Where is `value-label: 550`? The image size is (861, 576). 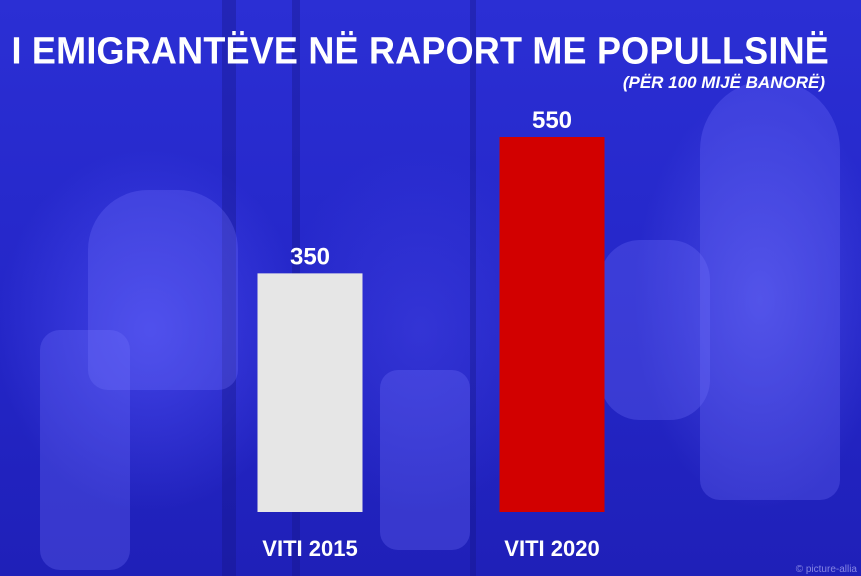 value-label: 550 is located at coordinates (552, 120).